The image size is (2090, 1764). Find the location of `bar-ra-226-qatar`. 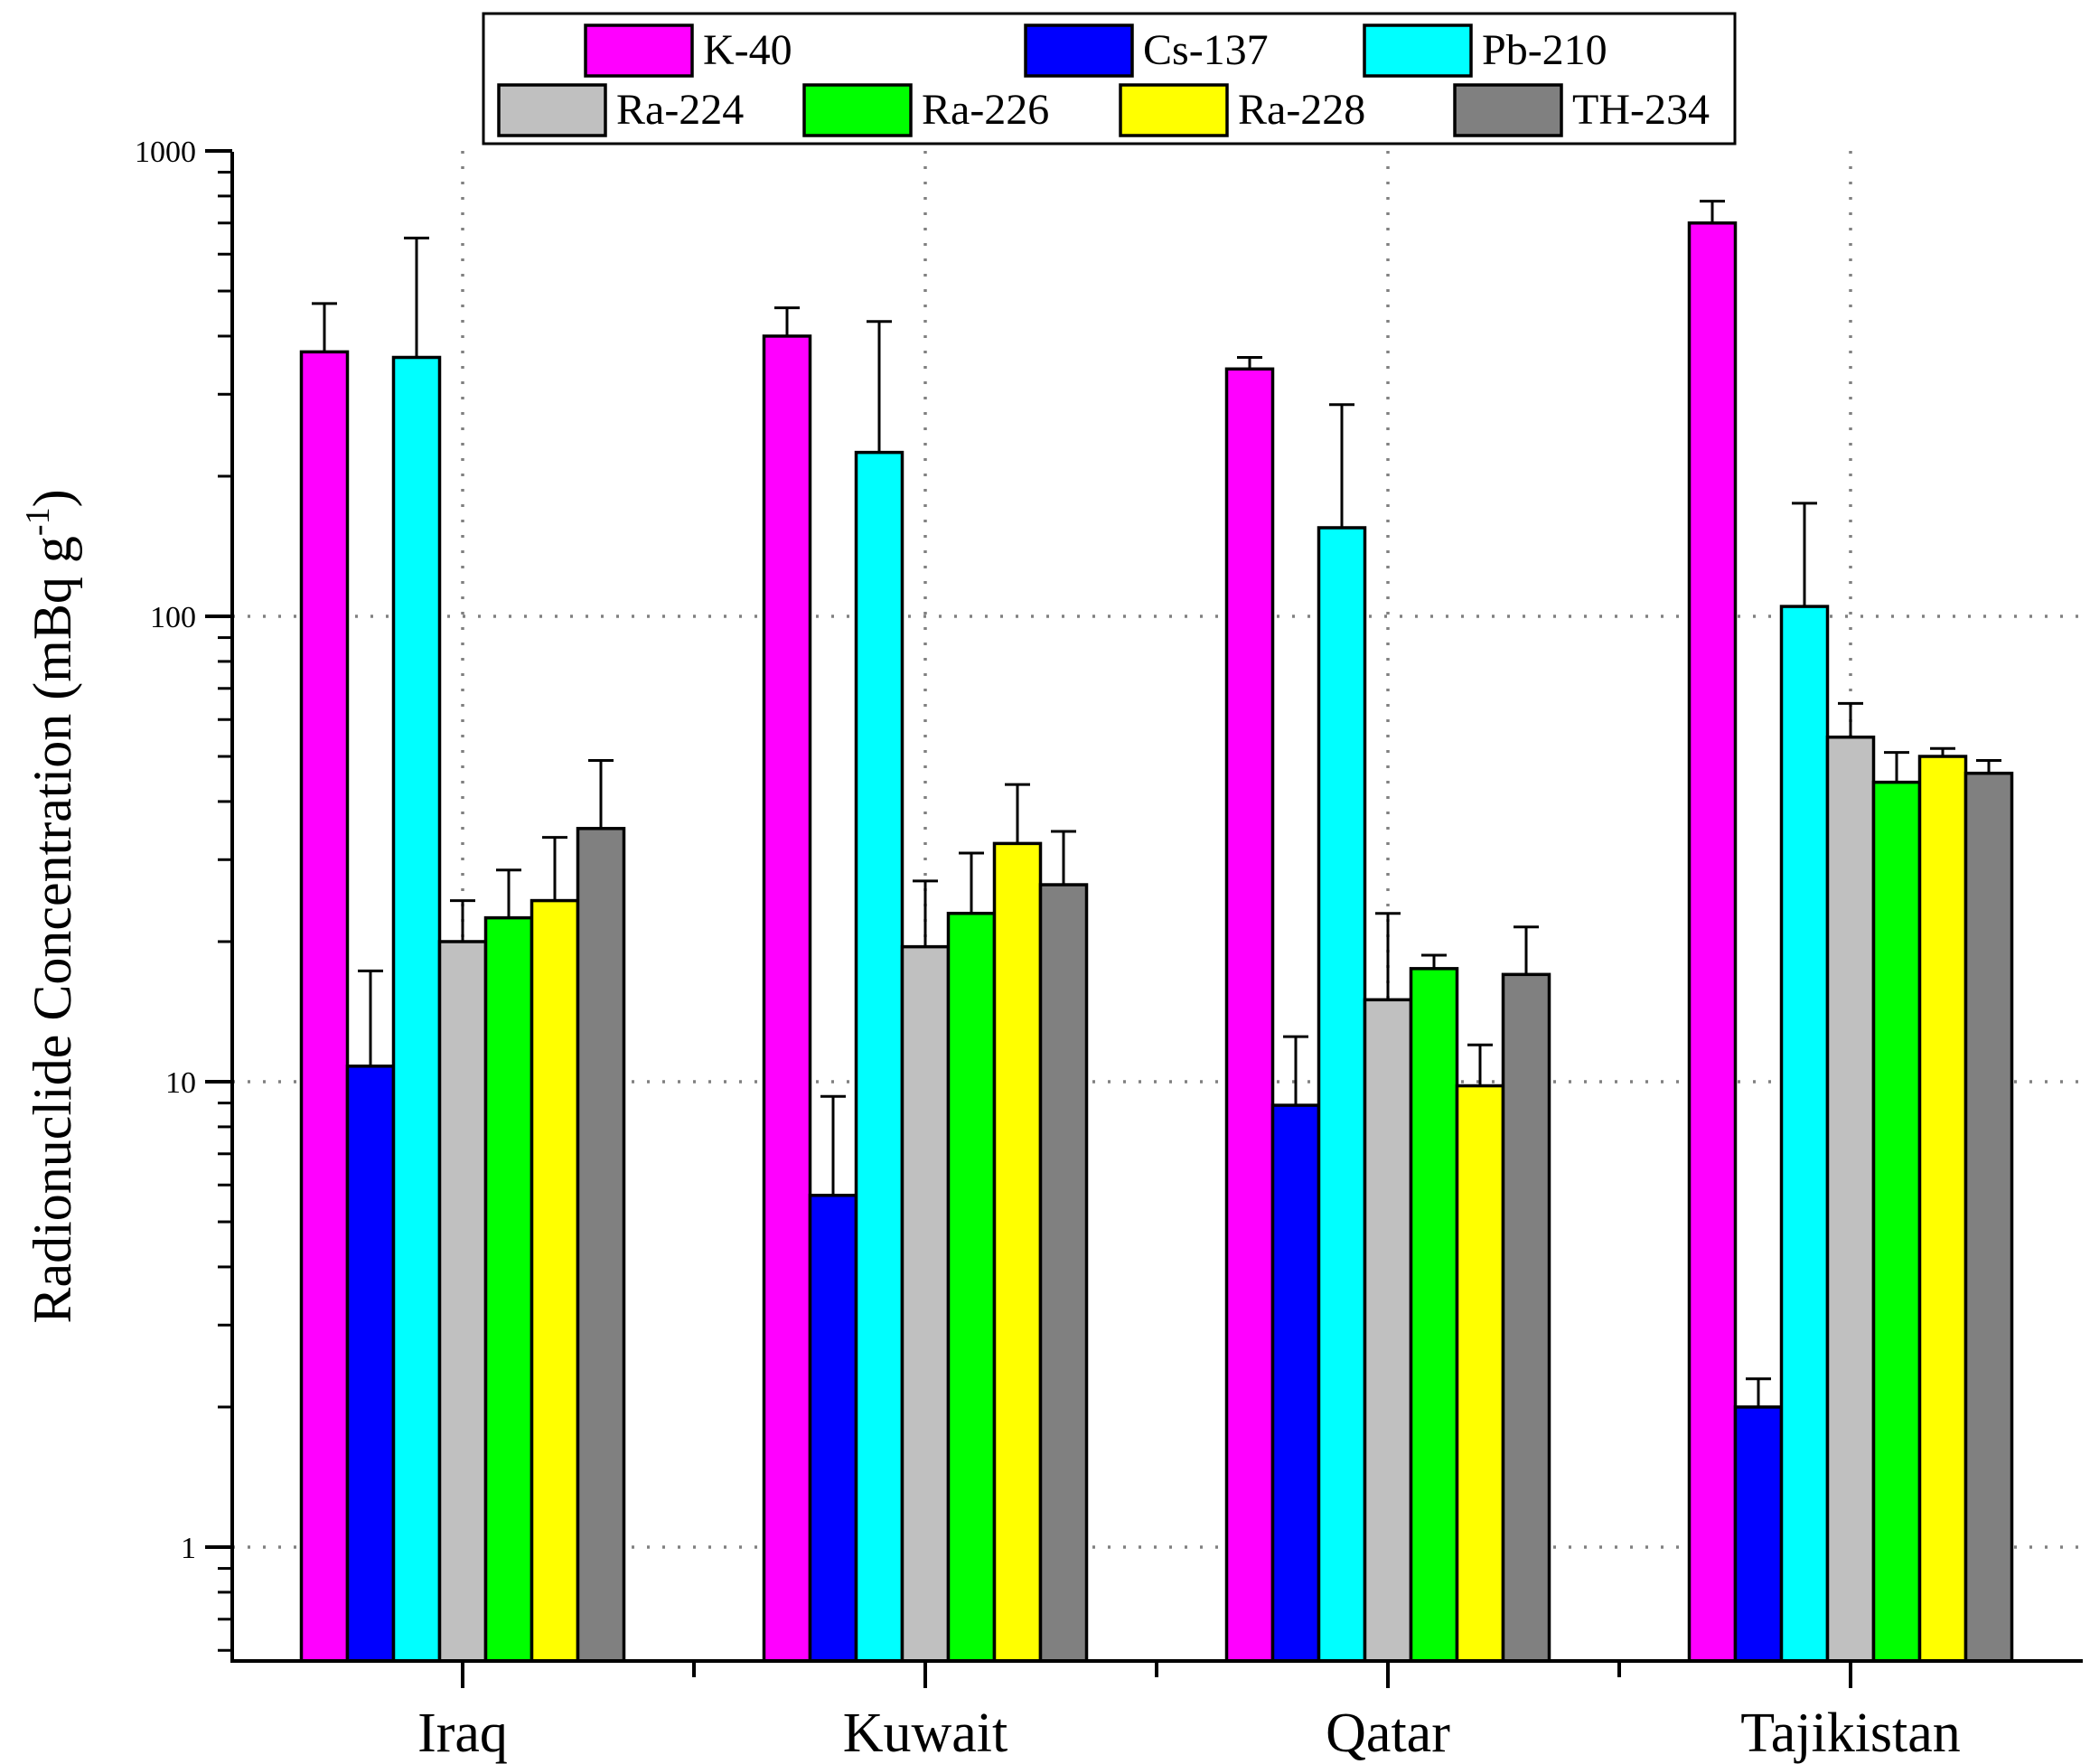

bar-ra-226-qatar is located at coordinates (1434, 1315).